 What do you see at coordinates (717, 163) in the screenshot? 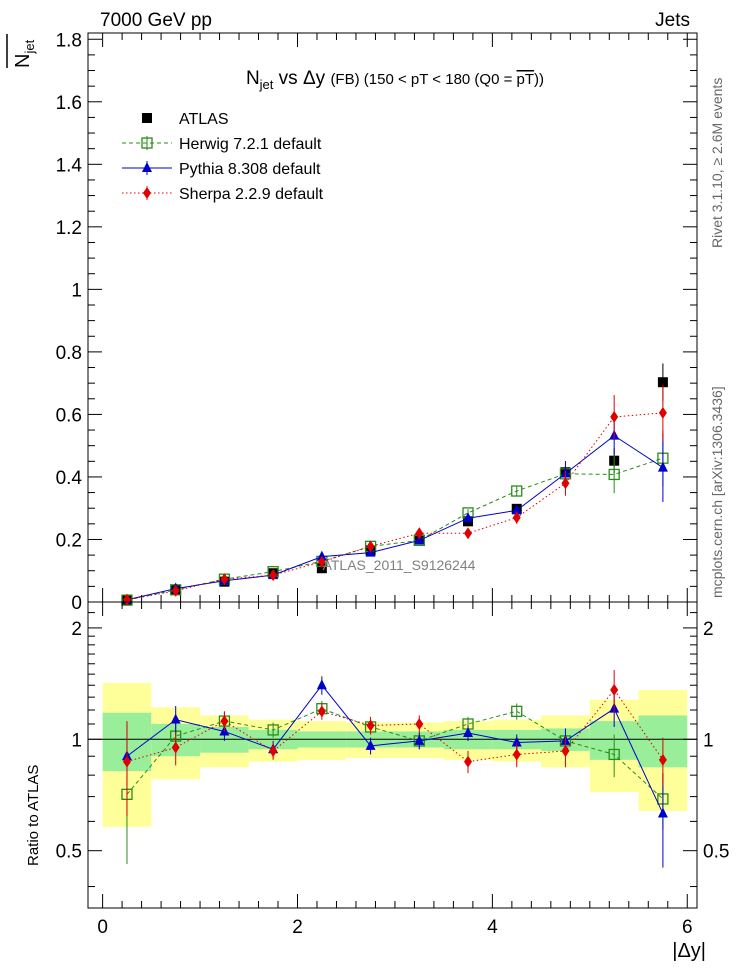
I see `rivet-label: Rivet 3.1.10, ≥ 2.6M events` at bounding box center [717, 163].